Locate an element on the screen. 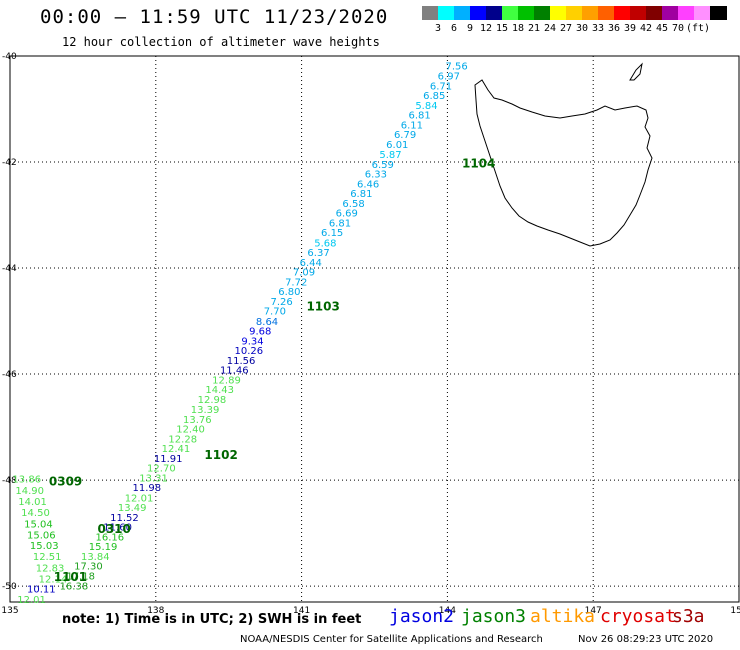 The image size is (740, 650). legend-label: 39 is located at coordinates (630, 28).